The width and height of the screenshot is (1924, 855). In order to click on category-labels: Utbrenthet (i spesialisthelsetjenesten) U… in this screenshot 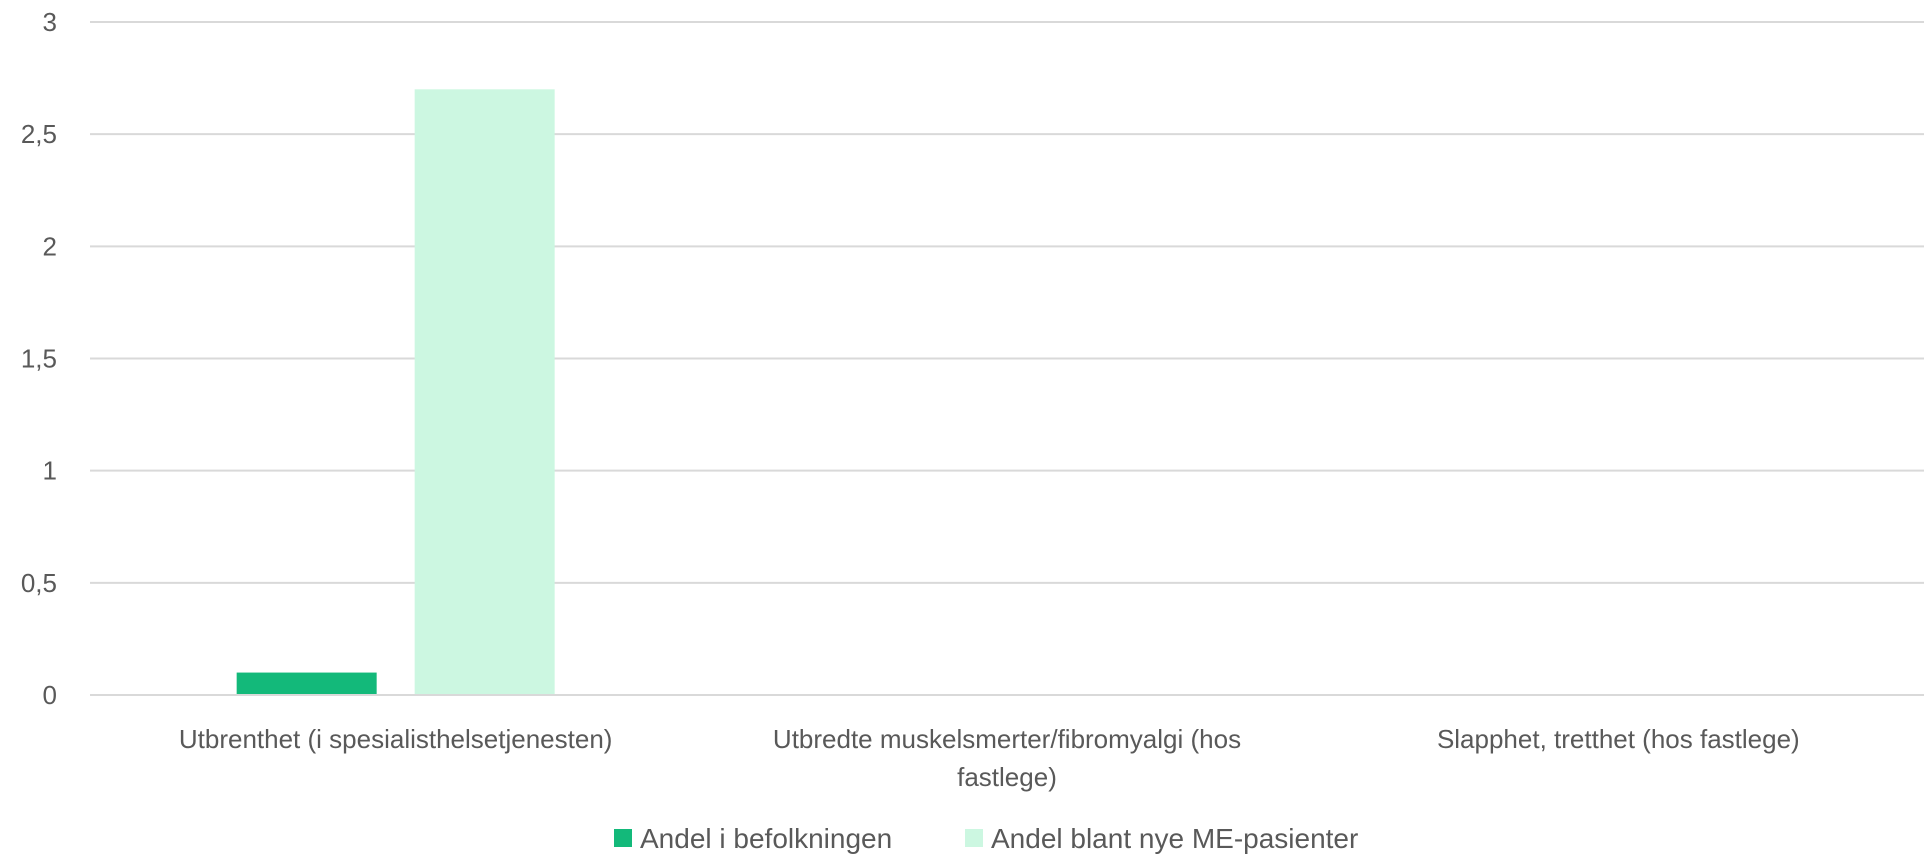, I will do `click(989, 758)`.